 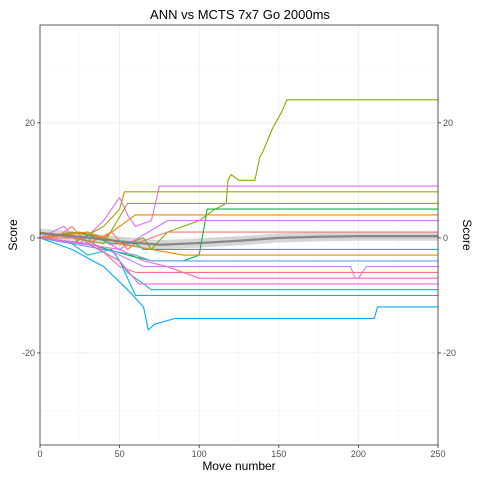 What do you see at coordinates (467, 235) in the screenshot?
I see `y-axis-label-right: Score` at bounding box center [467, 235].